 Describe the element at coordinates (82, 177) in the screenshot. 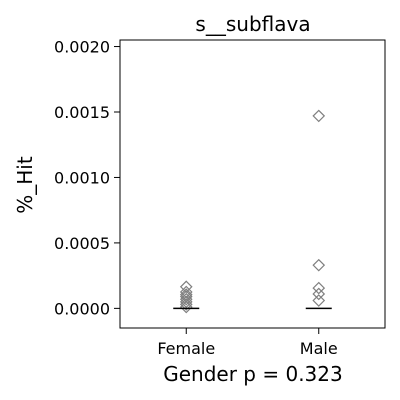

I see `y-tick-label: 0.0010` at that location.